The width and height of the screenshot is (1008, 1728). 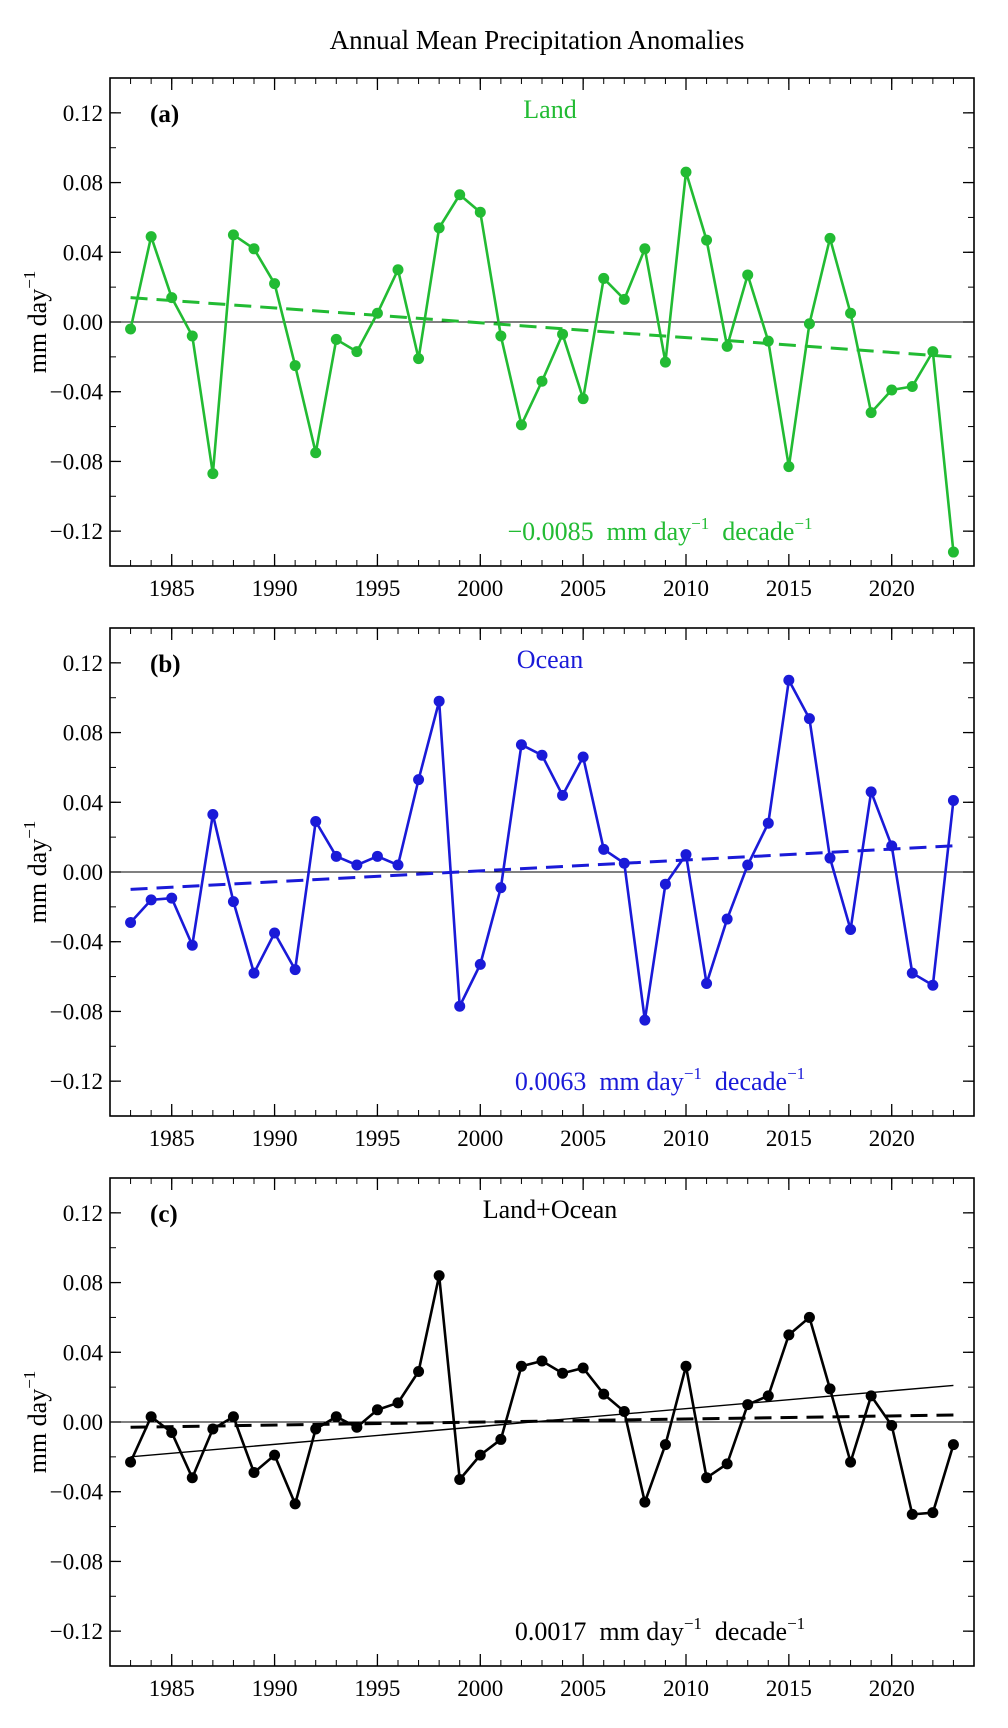 What do you see at coordinates (76, 1561) in the screenshot?
I see `y-tick-label: −0.08` at bounding box center [76, 1561].